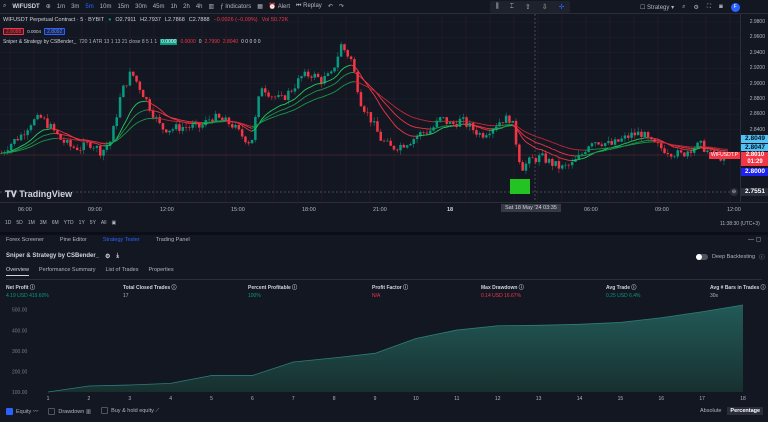 This screenshot has width=768, height=422. What do you see at coordinates (81, 223) in the screenshot?
I see `range-1y: 1Y` at bounding box center [81, 223].